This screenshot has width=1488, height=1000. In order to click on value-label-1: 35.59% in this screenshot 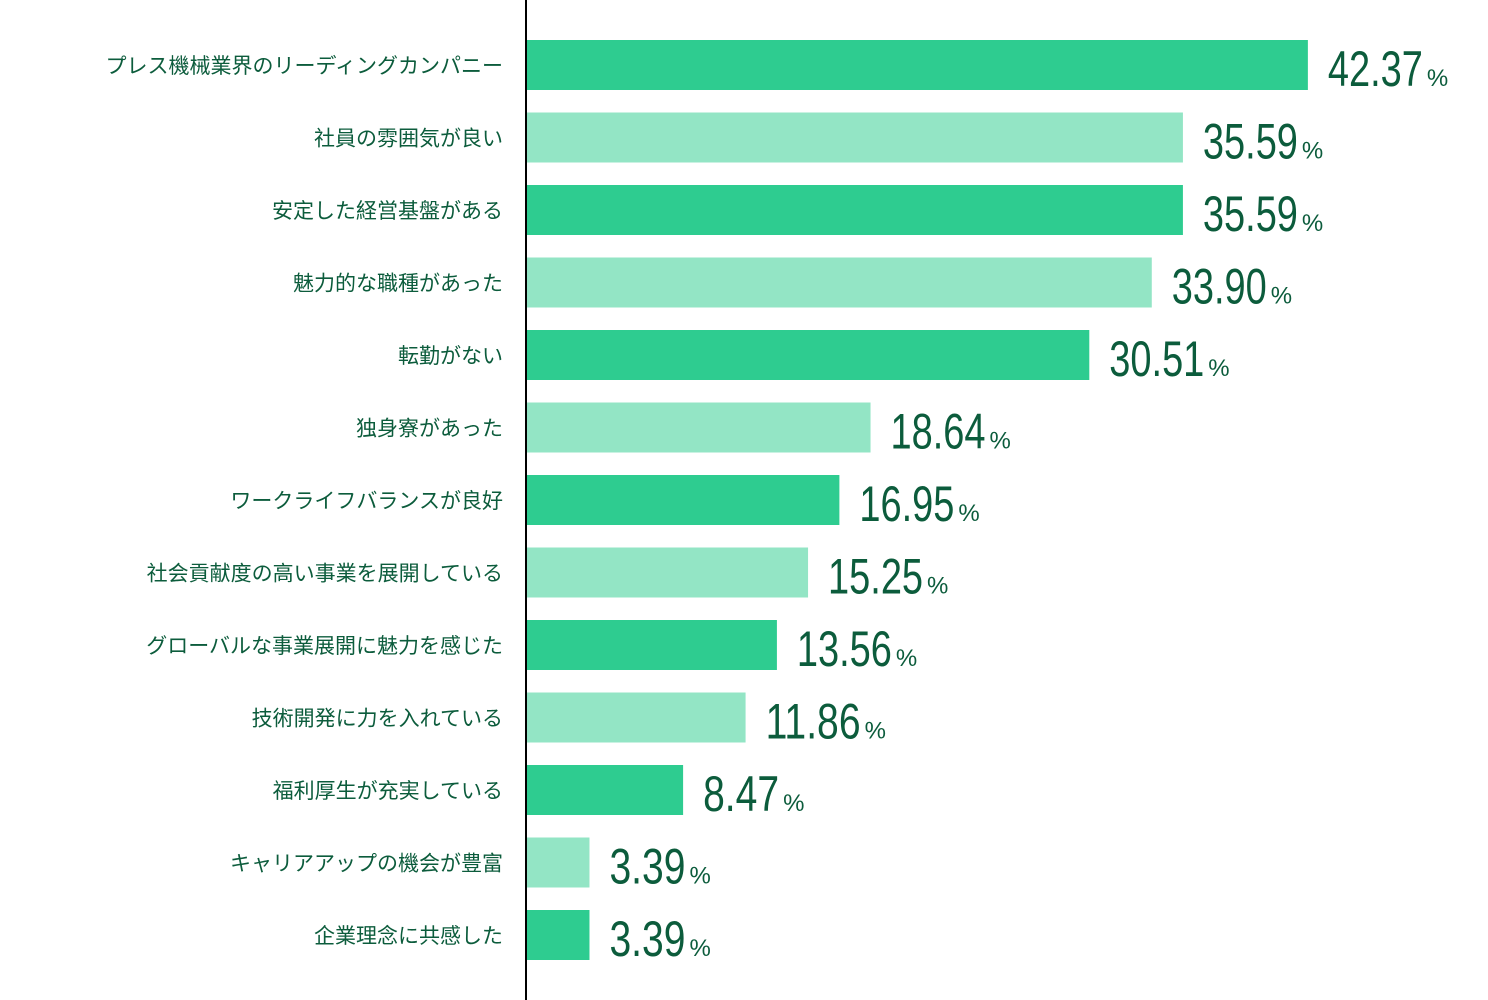, I will do `click(1263, 142)`.